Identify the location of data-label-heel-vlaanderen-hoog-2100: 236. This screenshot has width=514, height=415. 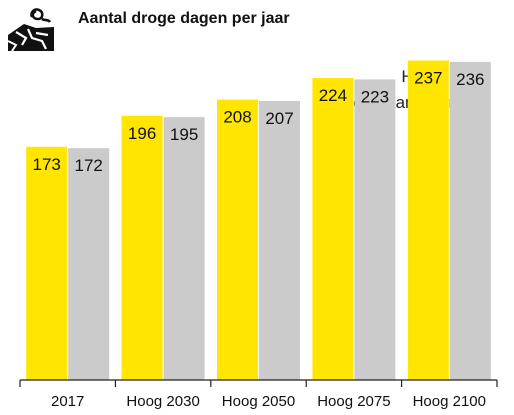
(470, 79).